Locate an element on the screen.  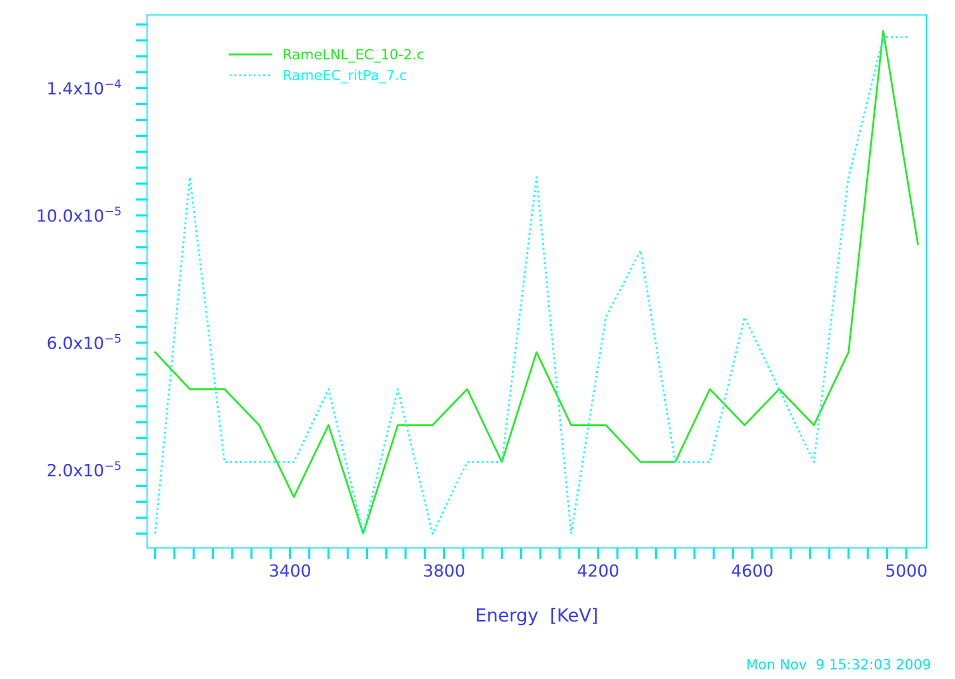
x-axis-title: Energy [KeV] is located at coordinates (536, 617).